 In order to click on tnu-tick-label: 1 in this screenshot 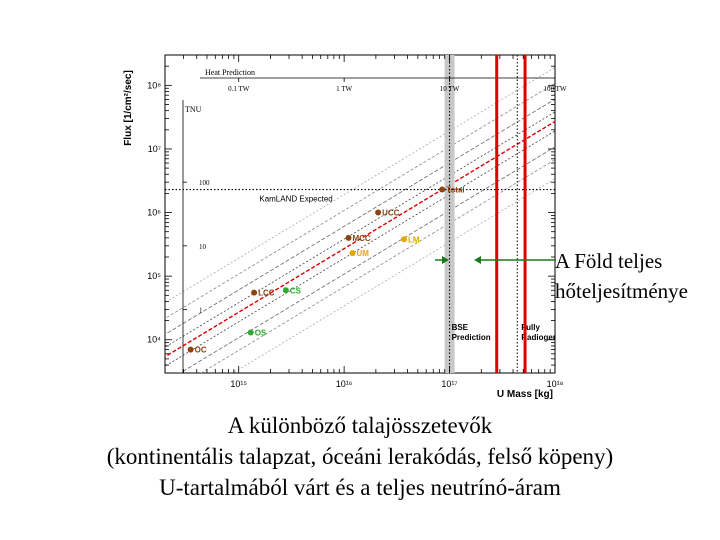, I will do `click(201, 310)`.